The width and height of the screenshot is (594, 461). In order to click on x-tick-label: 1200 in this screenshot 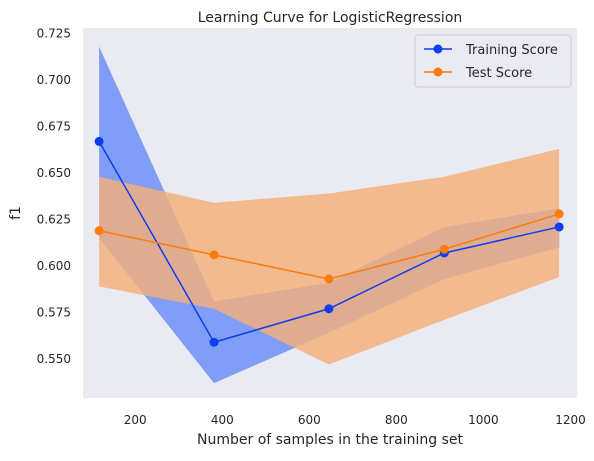, I will do `click(570, 420)`.